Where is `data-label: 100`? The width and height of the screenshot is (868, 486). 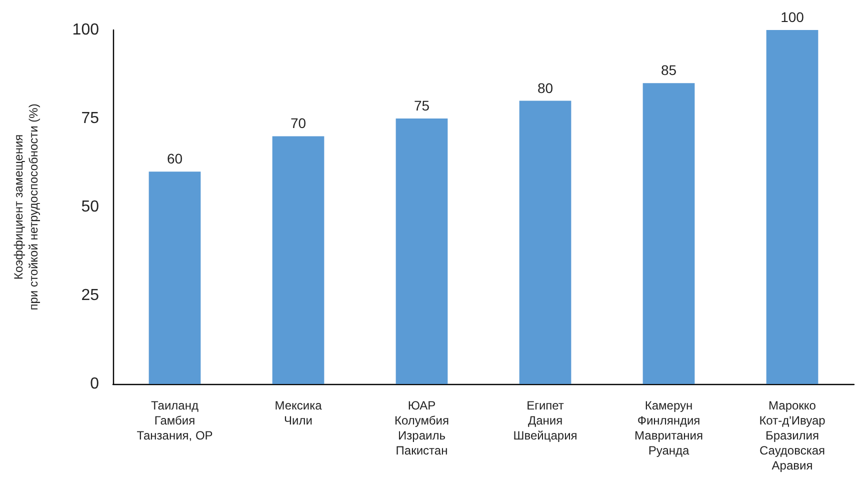 data-label: 100 is located at coordinates (792, 17).